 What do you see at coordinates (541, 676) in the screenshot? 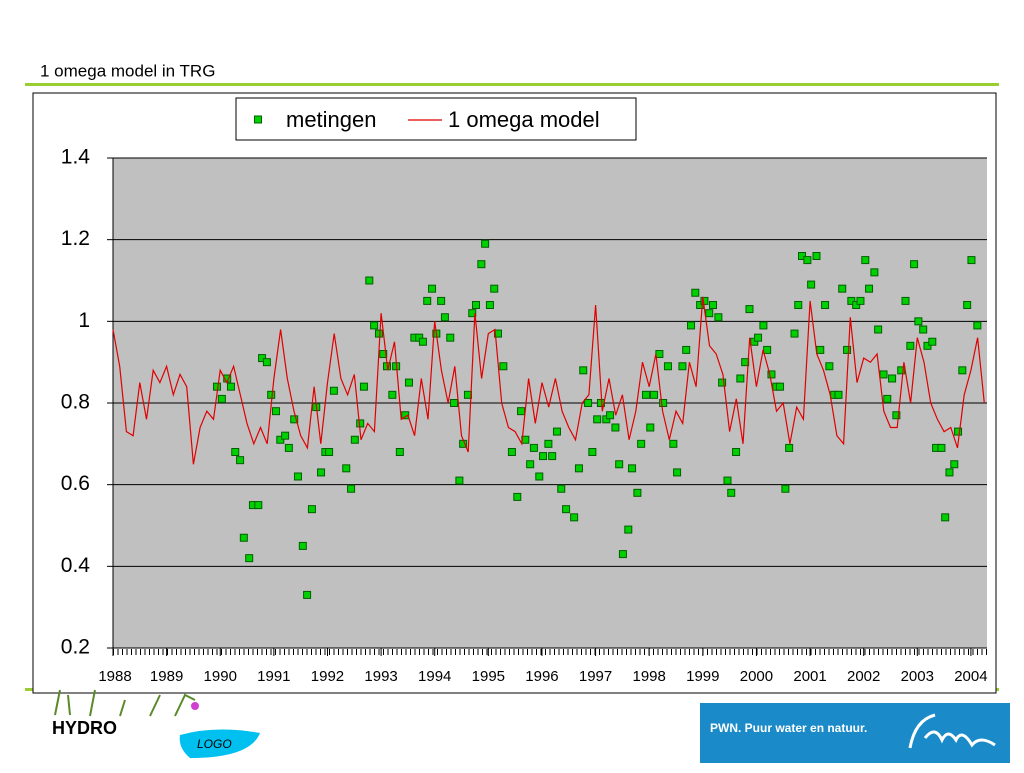
I see `x-tick-label: 1996` at bounding box center [541, 676].